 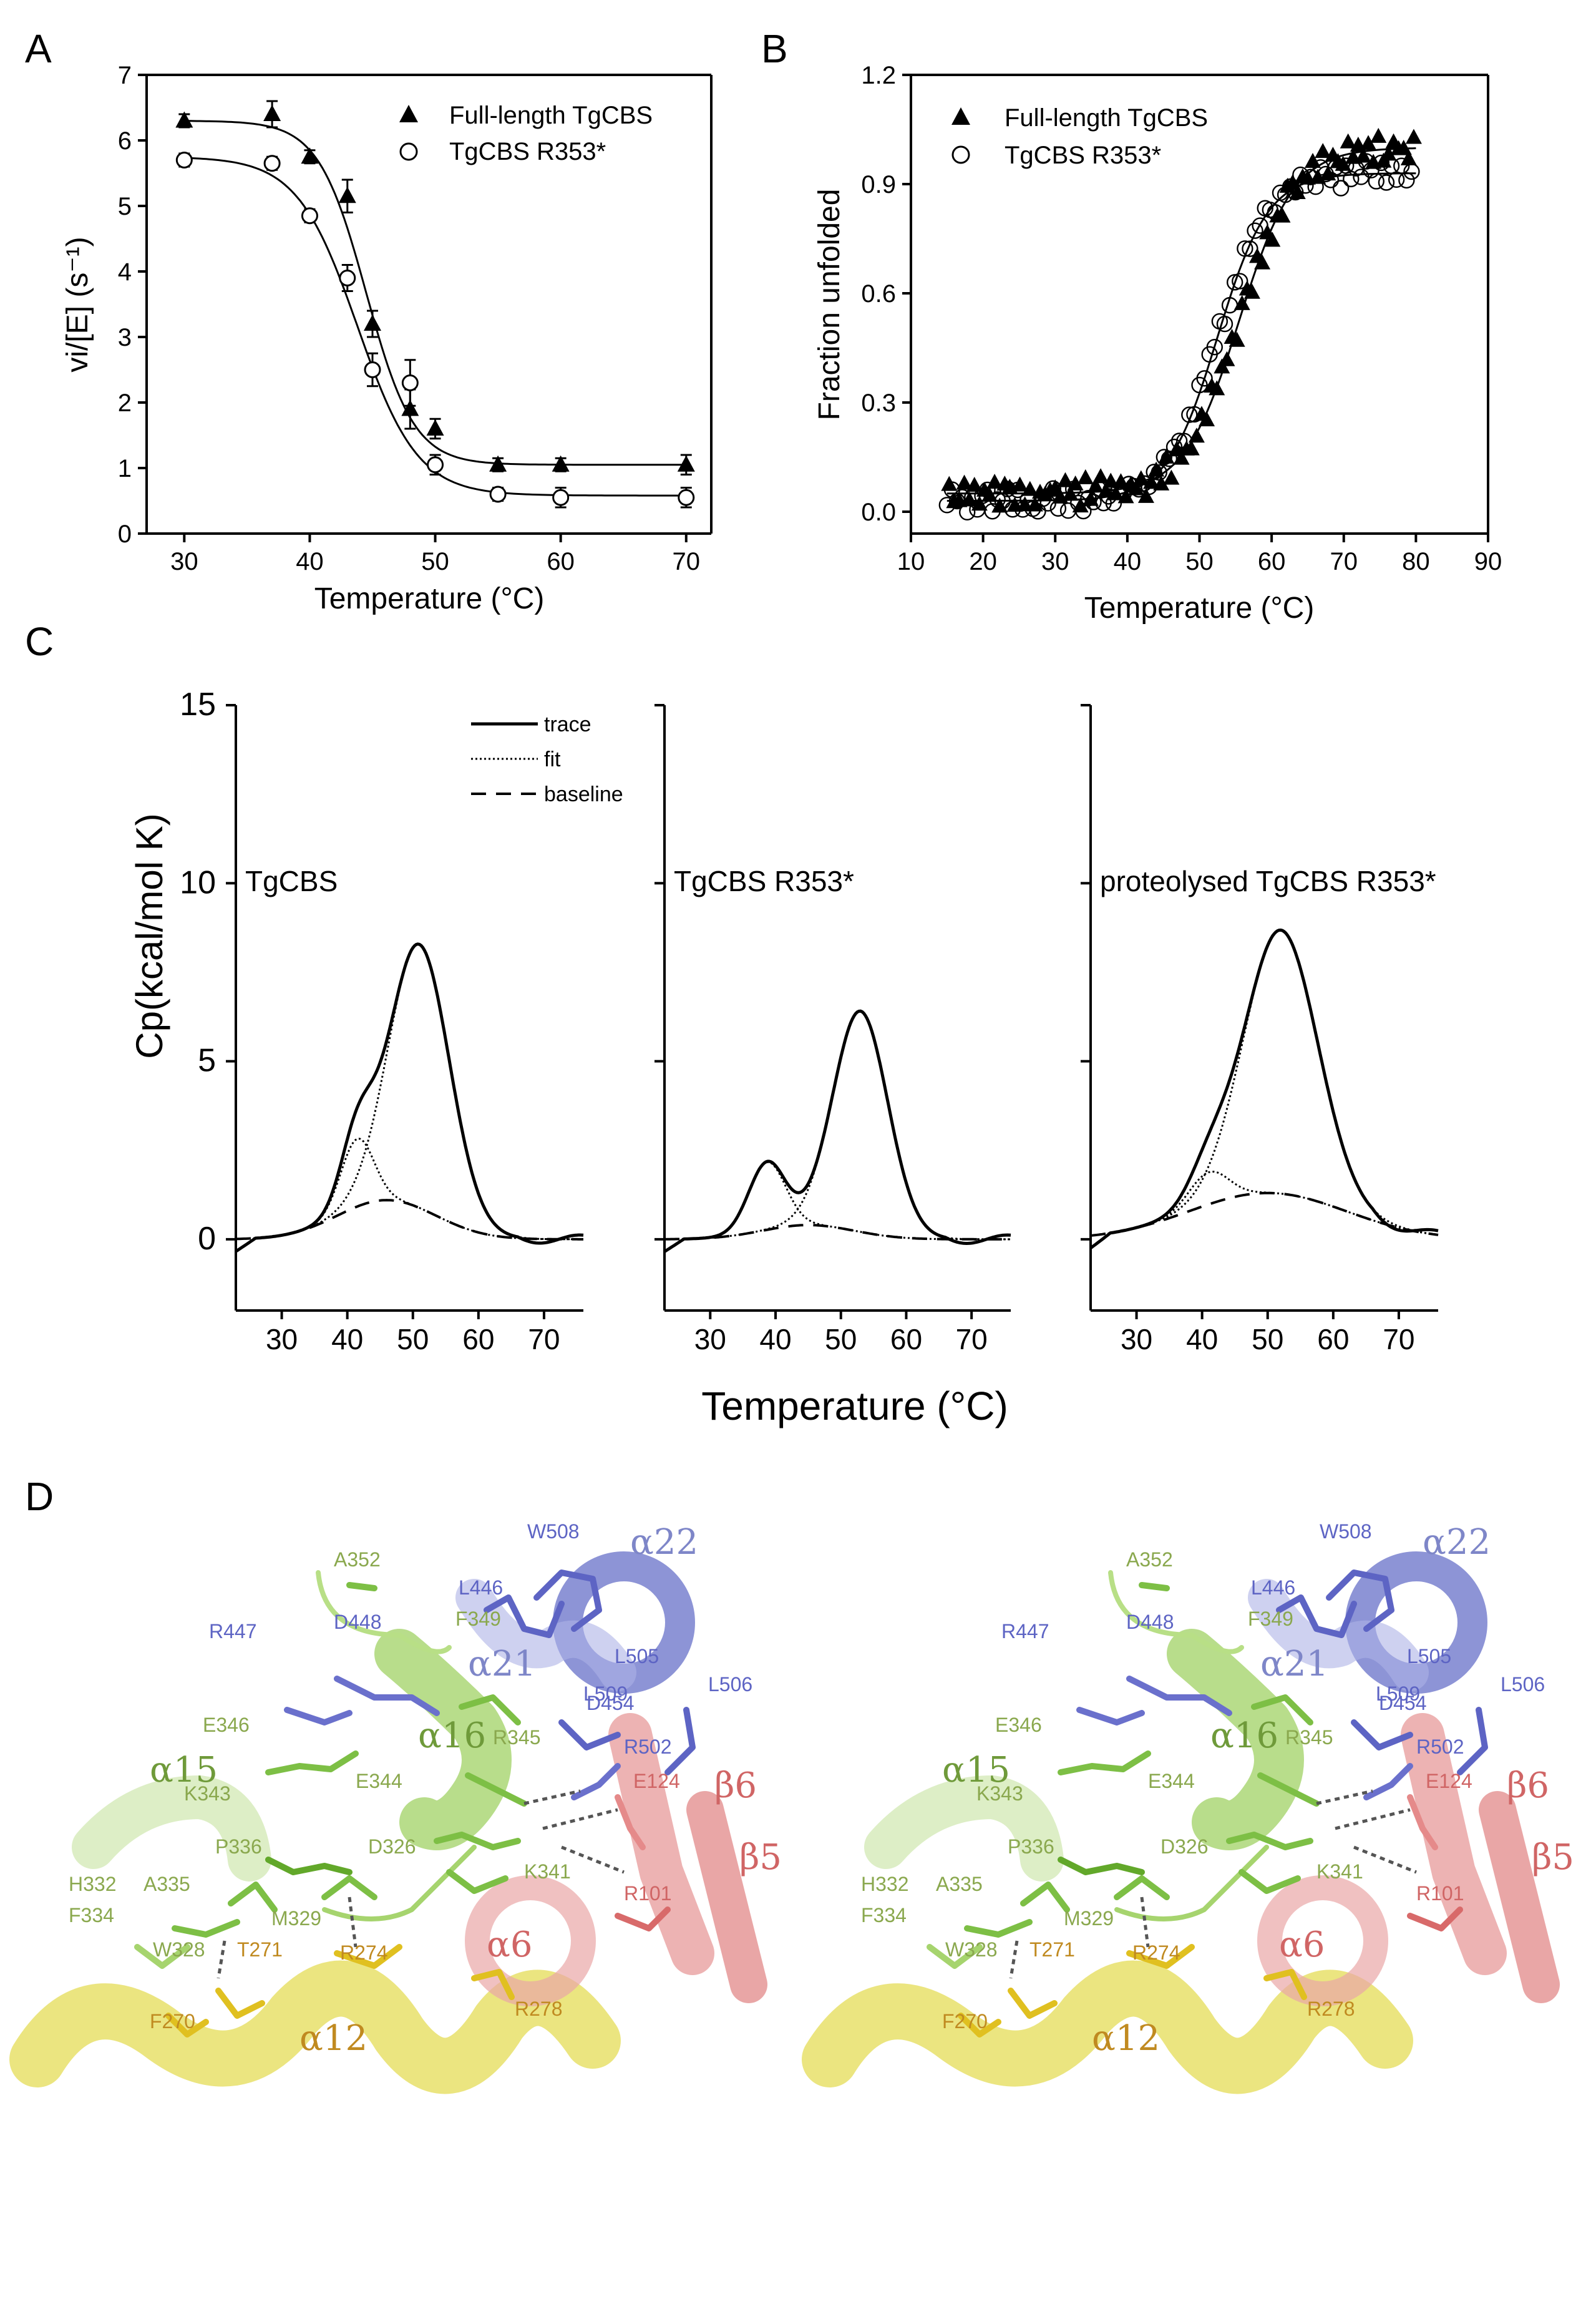 What do you see at coordinates (125, 272) in the screenshot?
I see `y-tick-label: 4` at bounding box center [125, 272].